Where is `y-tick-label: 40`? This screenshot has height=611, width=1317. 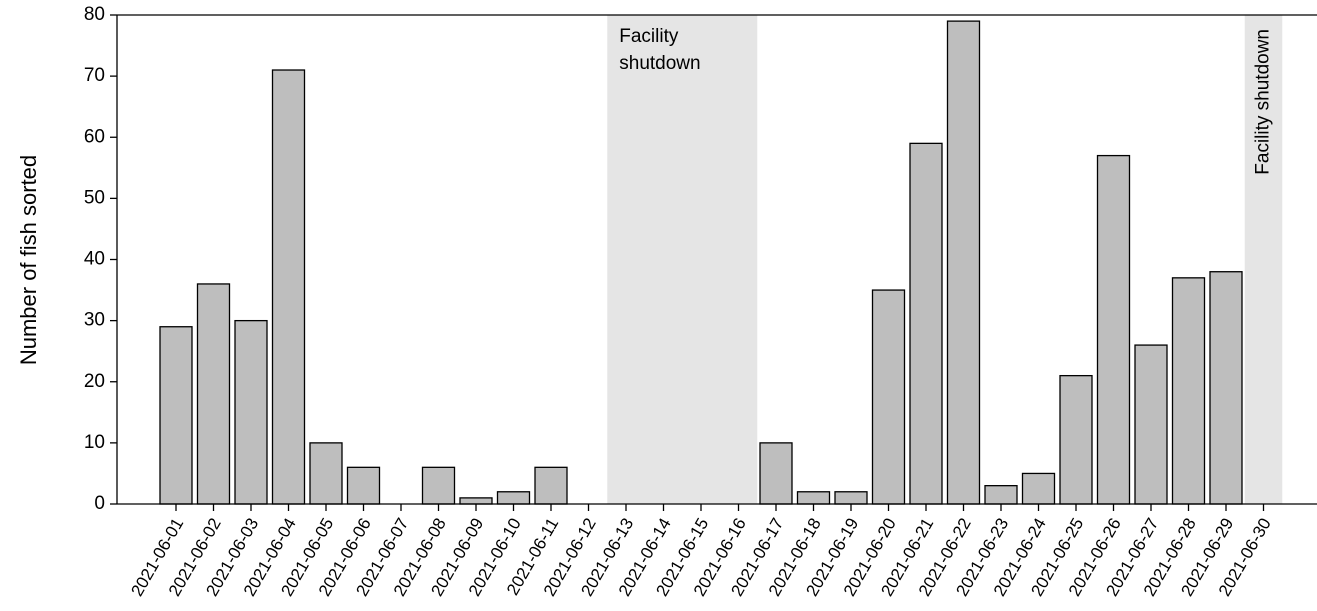
y-tick-label: 40 is located at coordinates (94, 259).